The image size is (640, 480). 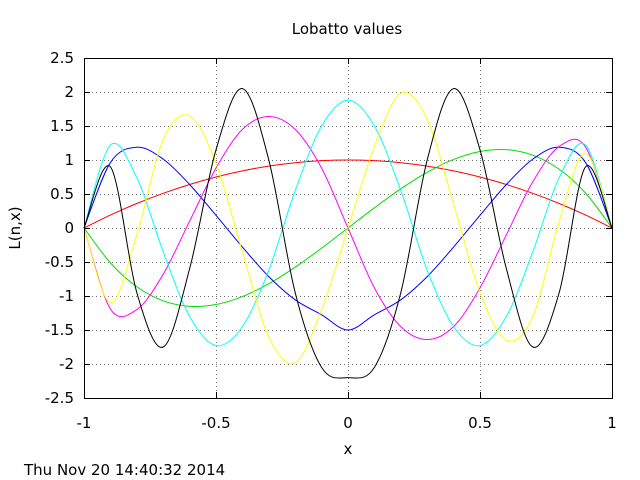 I want to click on timestamp-label: Thu Nov 20 14:40:32 2014, so click(x=124, y=470).